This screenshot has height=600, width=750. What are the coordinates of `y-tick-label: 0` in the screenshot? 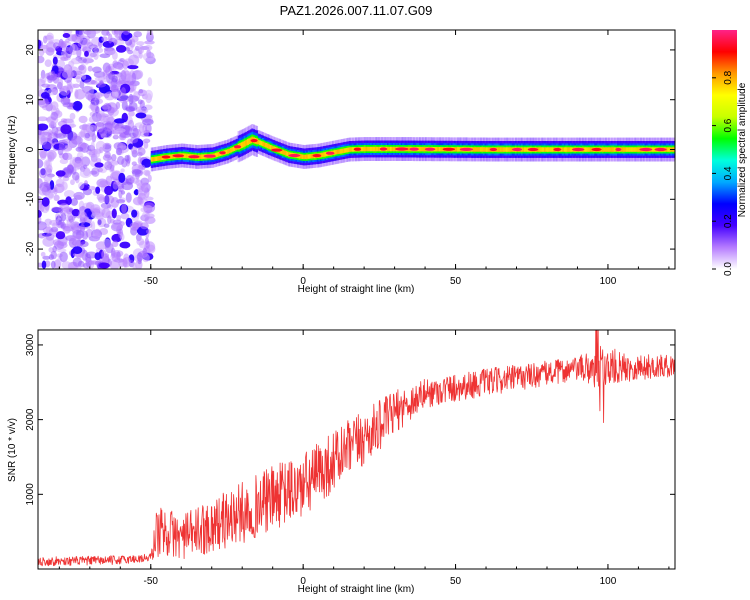 It's located at (30, 149).